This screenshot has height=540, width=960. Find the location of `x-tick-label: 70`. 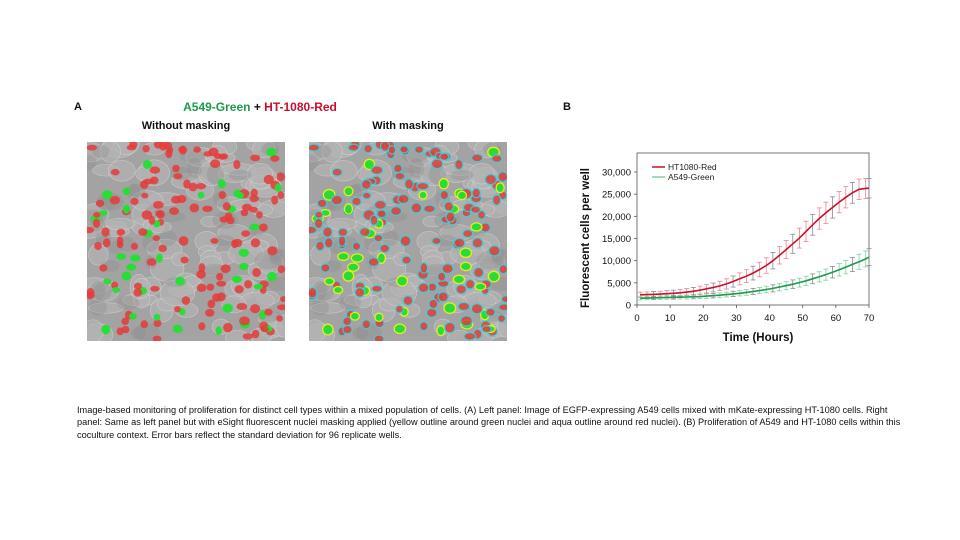

x-tick-label: 70 is located at coordinates (869, 318).